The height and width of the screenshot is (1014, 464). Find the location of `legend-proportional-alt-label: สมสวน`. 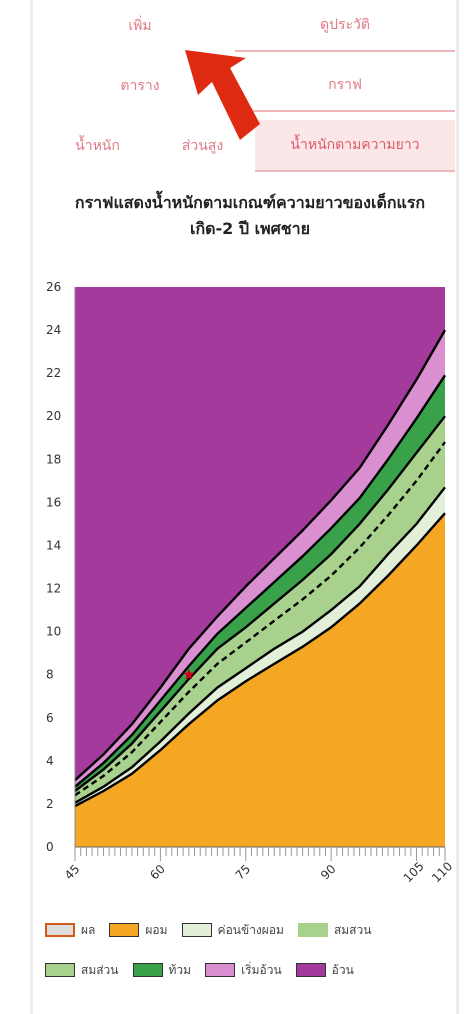

legend-proportional-alt-label: สมสวน is located at coordinates (352, 929).